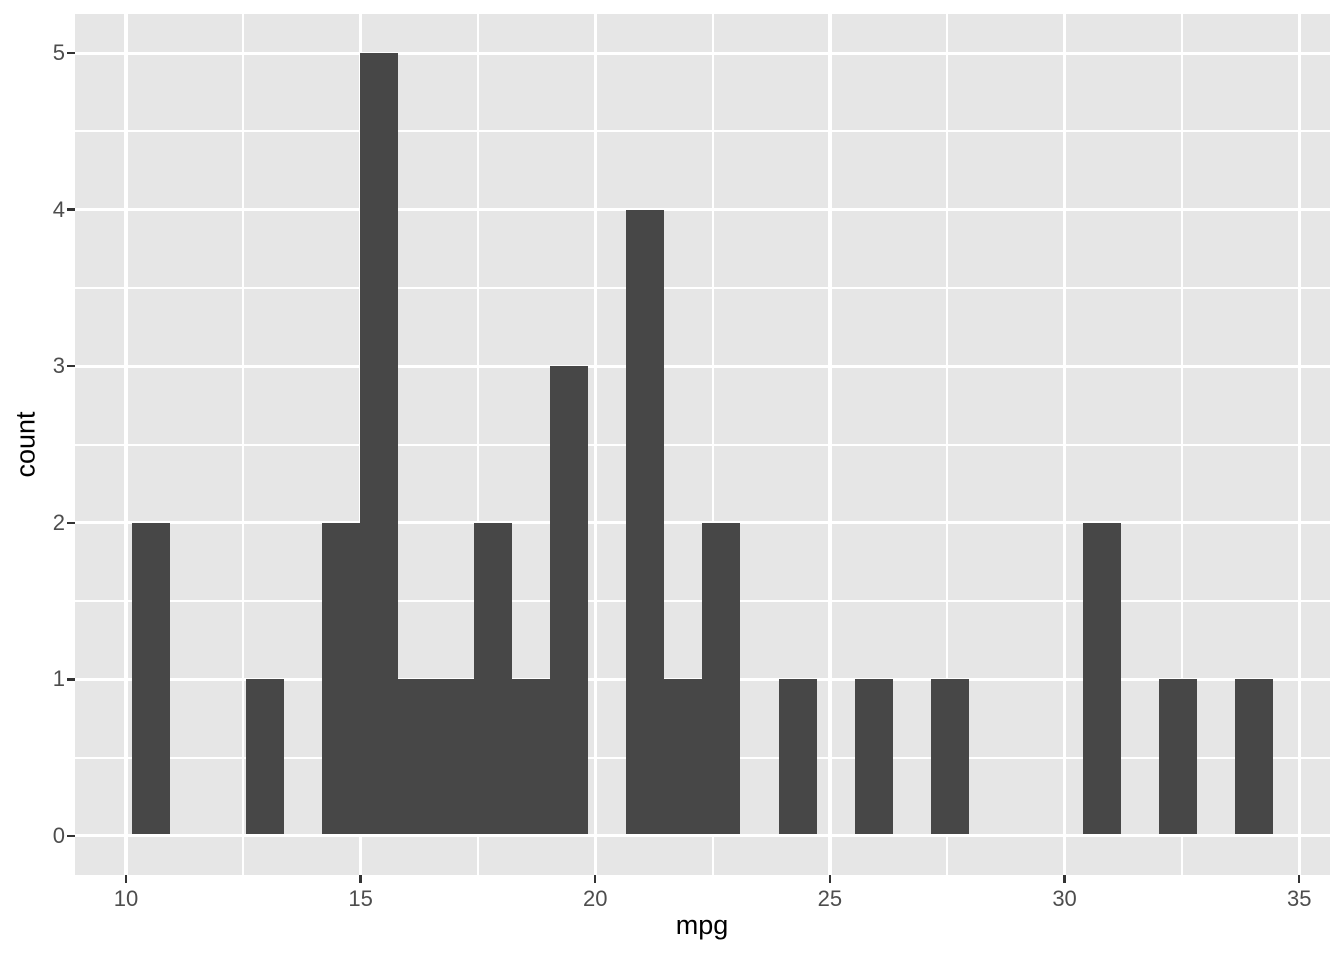 This screenshot has height=960, width=1344. Describe the element at coordinates (58, 53) in the screenshot. I see `y-tick-label: 5` at that location.